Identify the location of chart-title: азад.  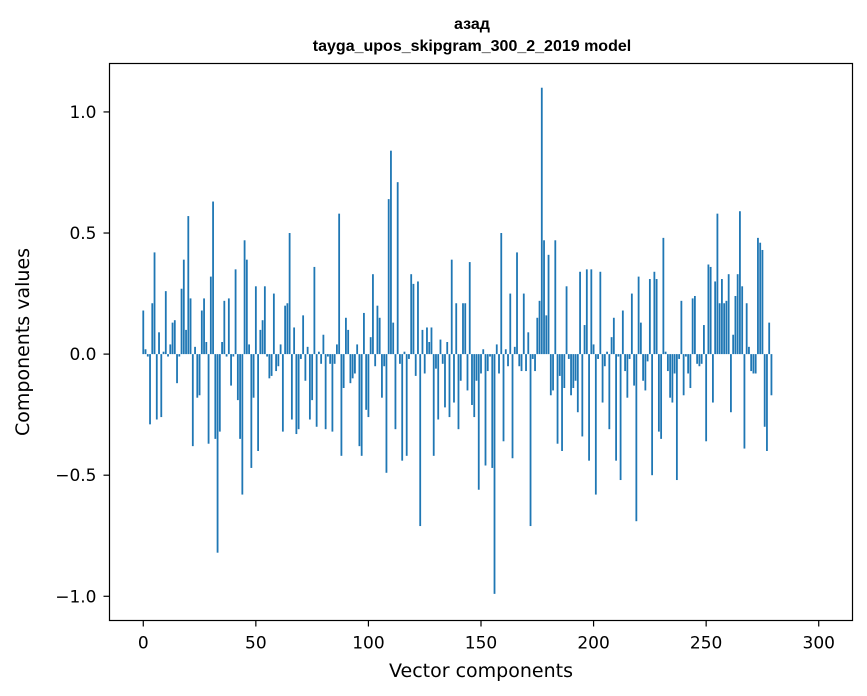
(472, 24).